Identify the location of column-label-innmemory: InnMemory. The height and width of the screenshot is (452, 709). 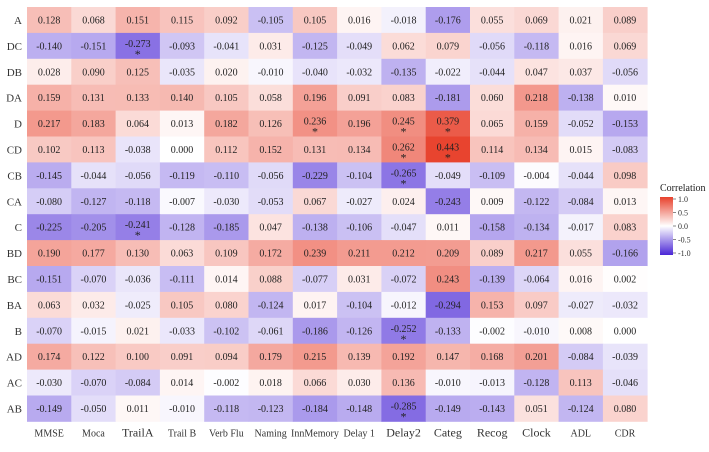
(315, 433).